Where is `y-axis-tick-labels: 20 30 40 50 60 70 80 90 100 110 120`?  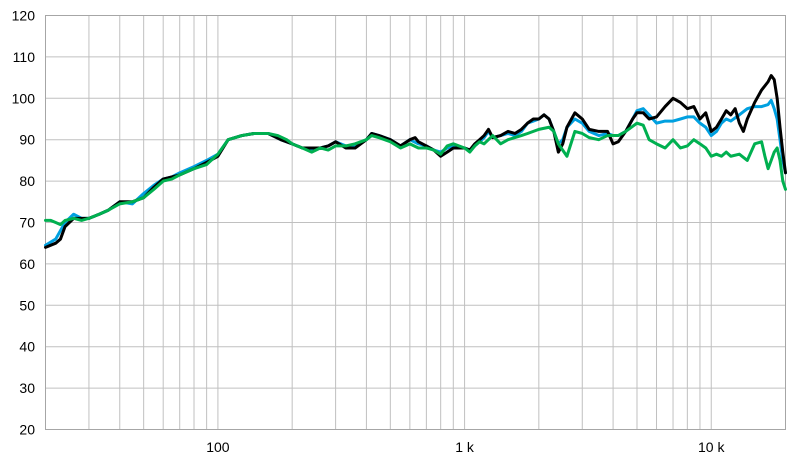 y-axis-tick-labels: 20 30 40 50 60 70 80 90 100 110 120 is located at coordinates (24, 223).